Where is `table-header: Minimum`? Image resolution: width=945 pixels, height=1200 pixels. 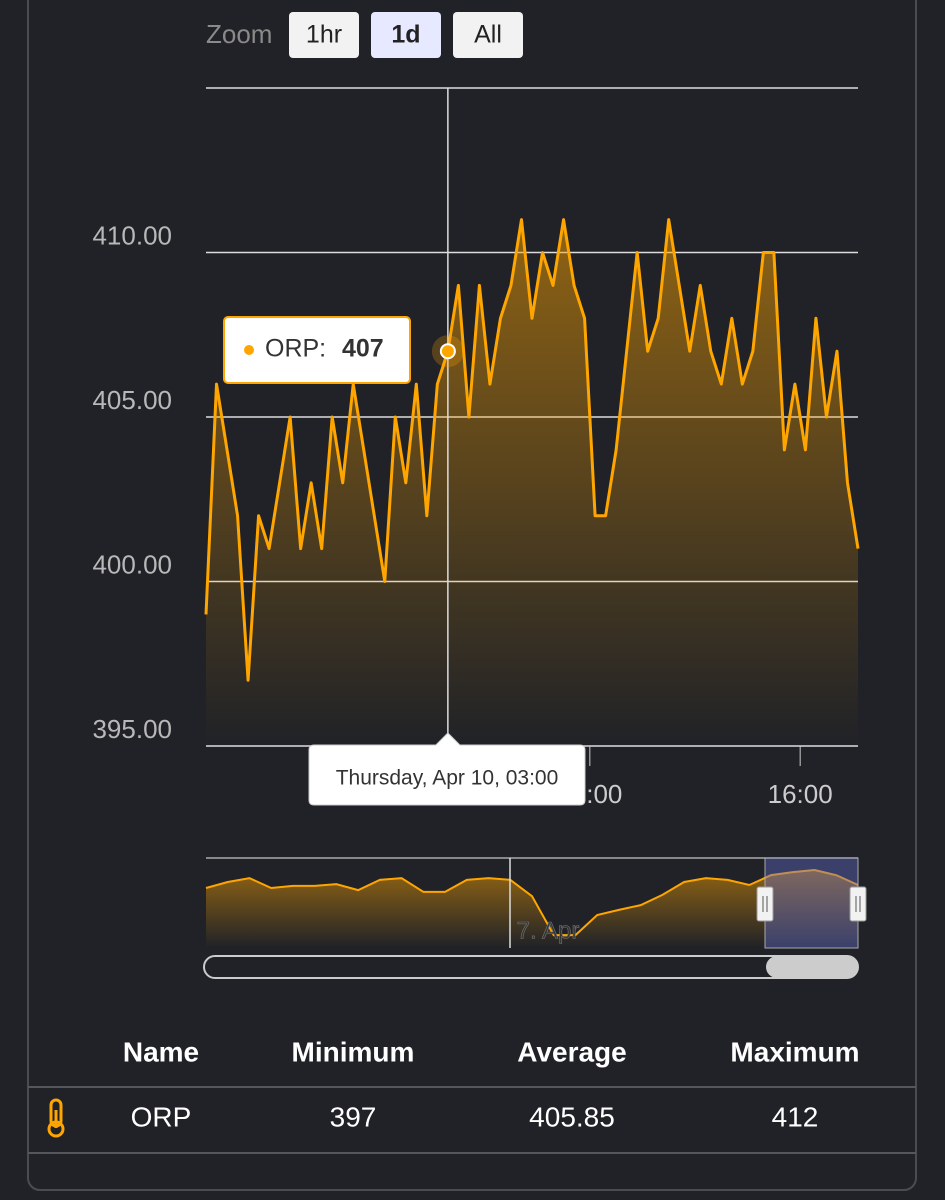 table-header: Minimum is located at coordinates (353, 1051).